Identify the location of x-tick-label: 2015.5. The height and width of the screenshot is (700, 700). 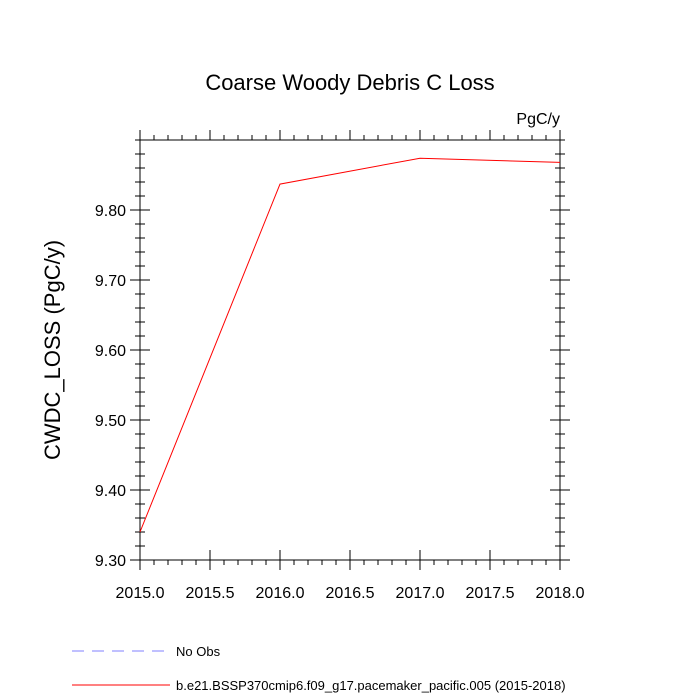
(210, 593).